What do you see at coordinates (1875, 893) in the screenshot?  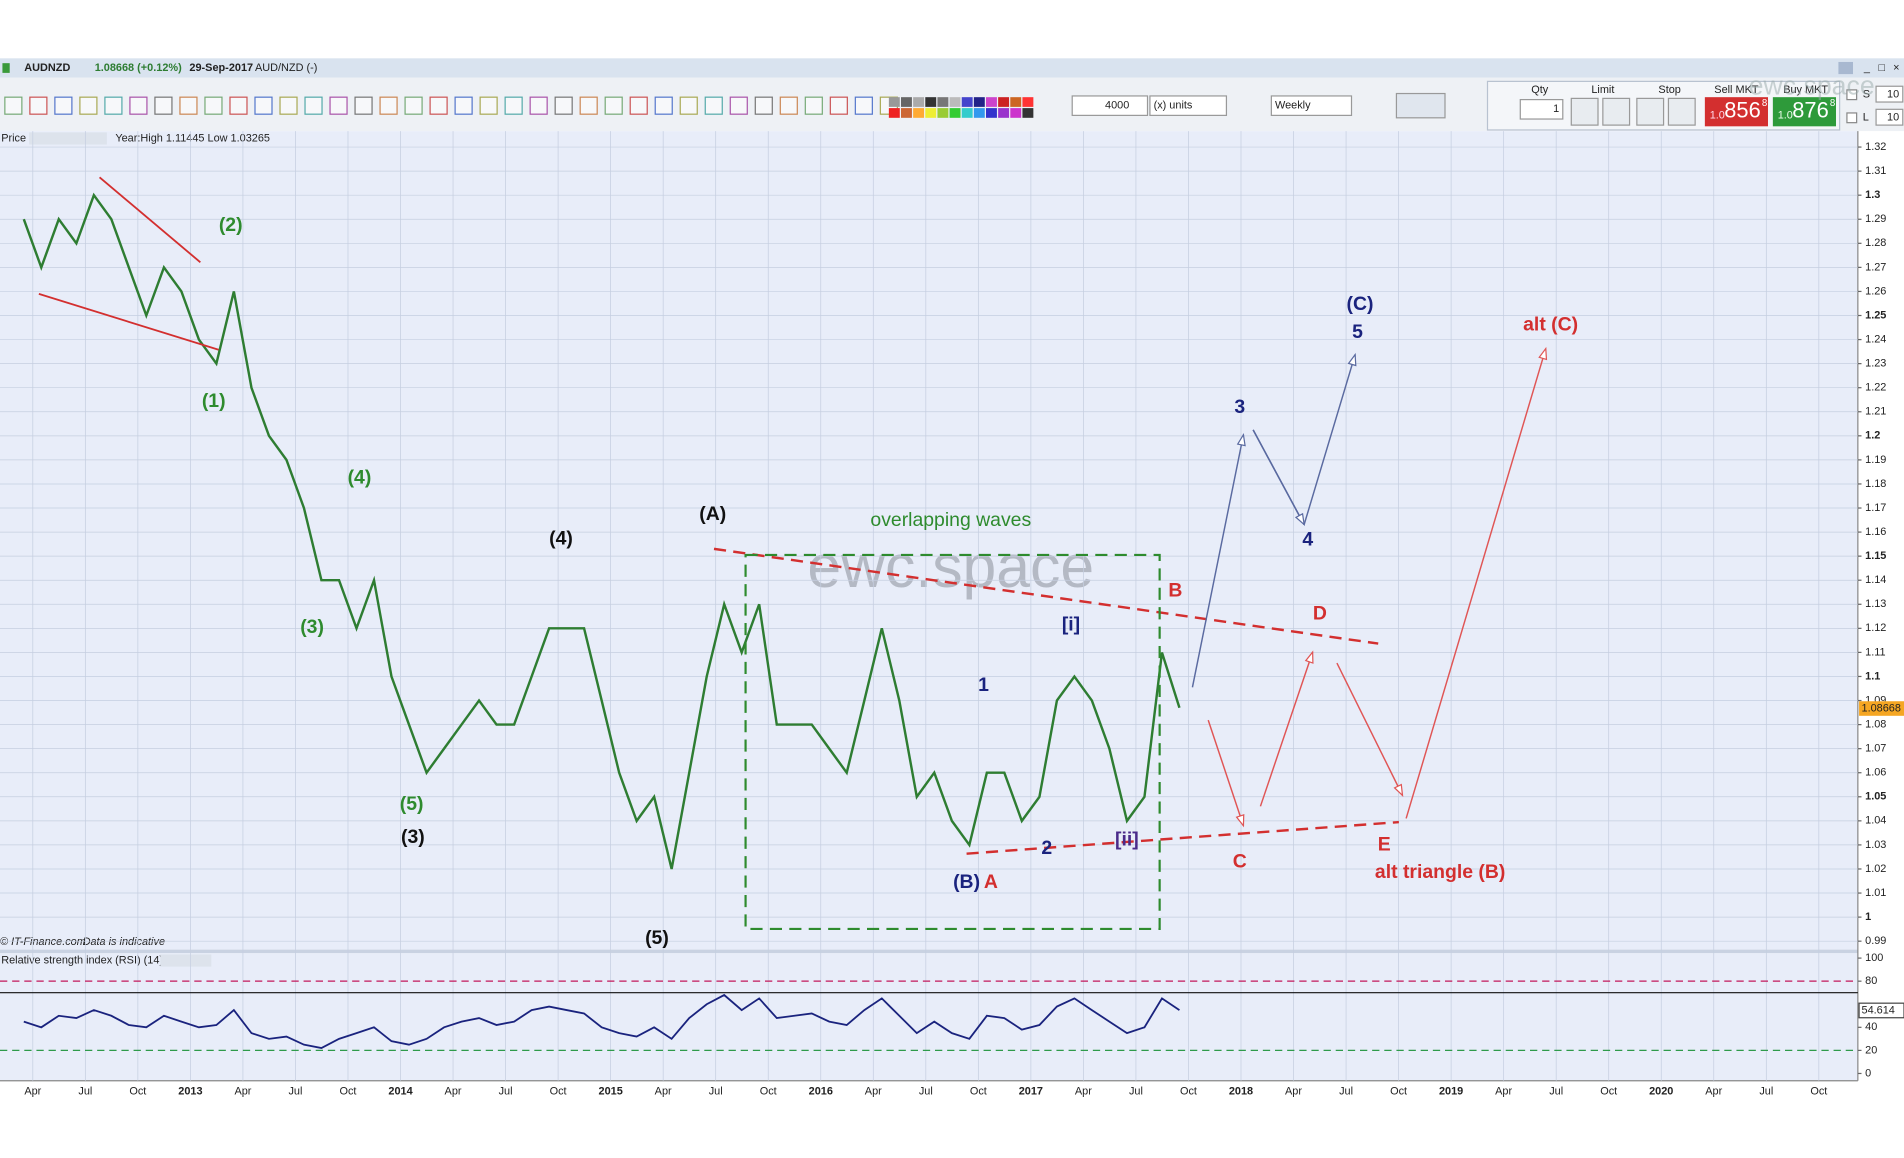 I see `y-tick-label: 1.01` at bounding box center [1875, 893].